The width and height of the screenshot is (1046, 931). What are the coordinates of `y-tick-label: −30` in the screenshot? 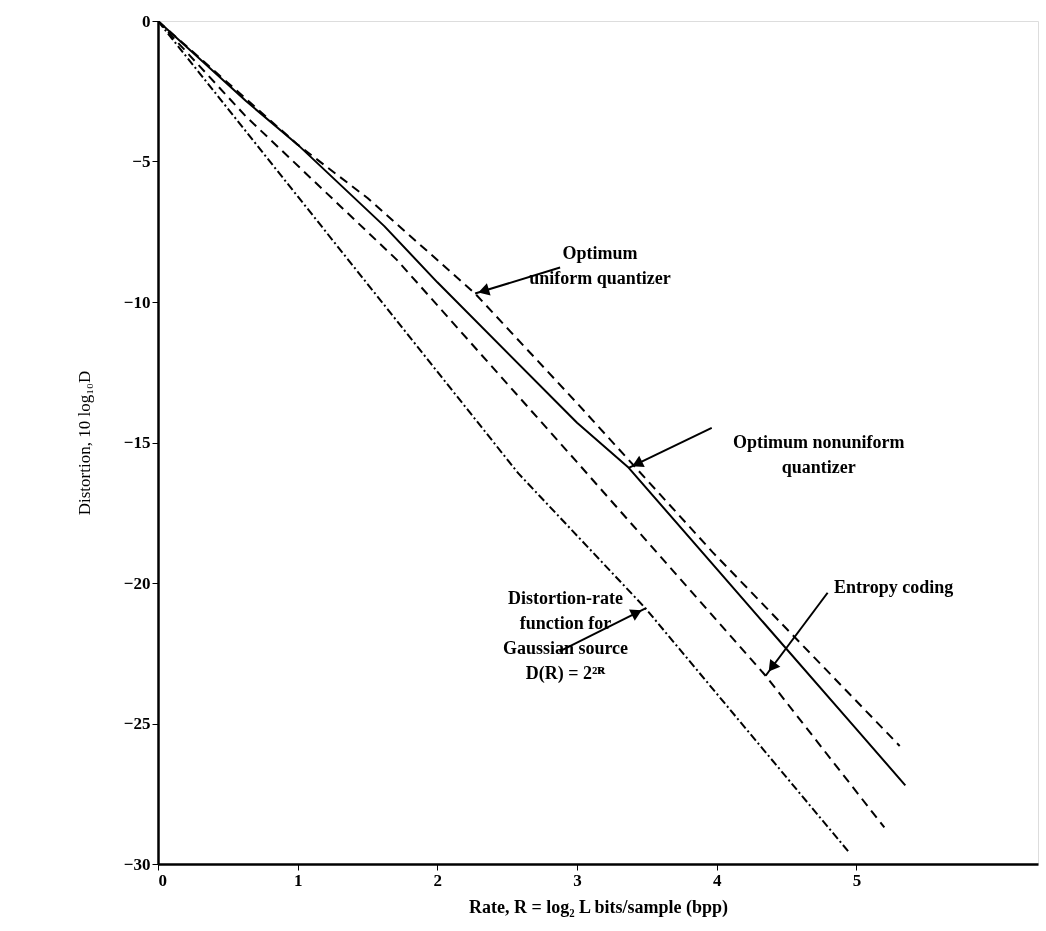 It's located at (137, 864).